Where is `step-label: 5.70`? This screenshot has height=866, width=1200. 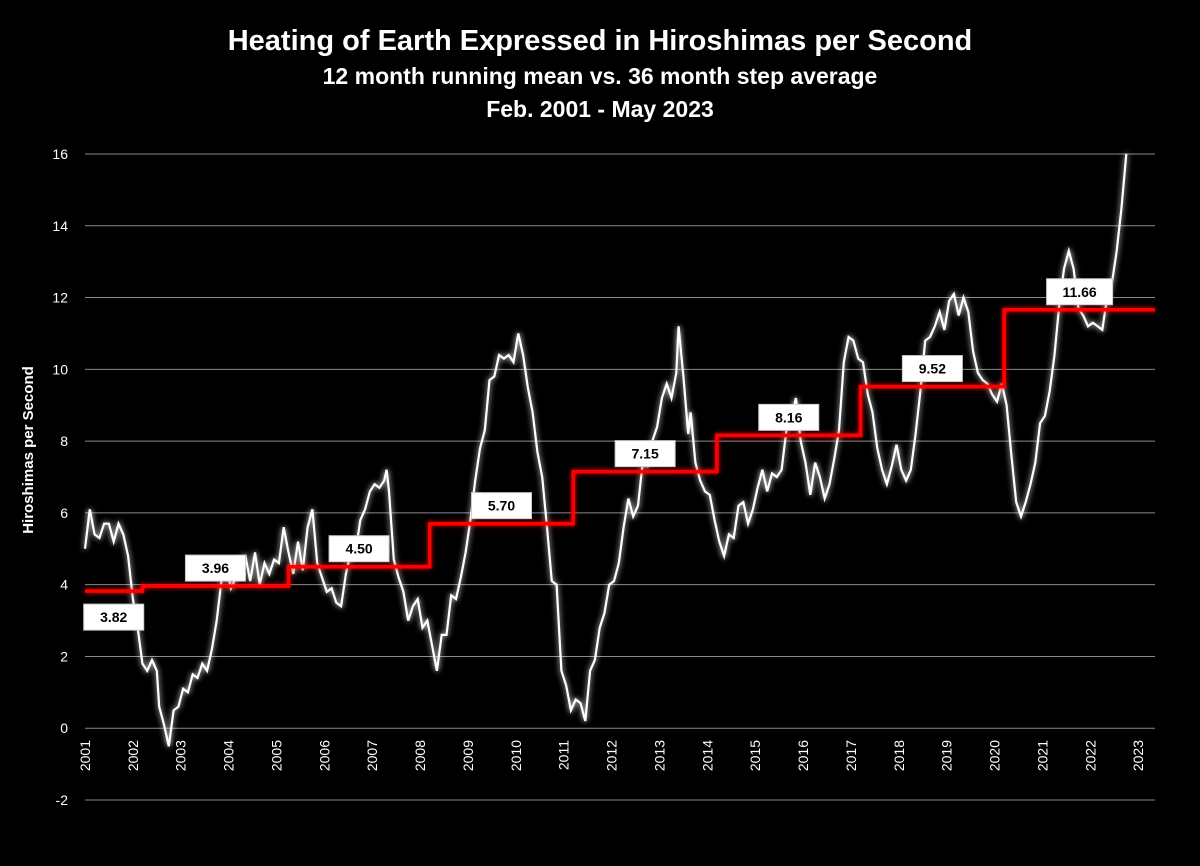 step-label: 5.70 is located at coordinates (502, 506).